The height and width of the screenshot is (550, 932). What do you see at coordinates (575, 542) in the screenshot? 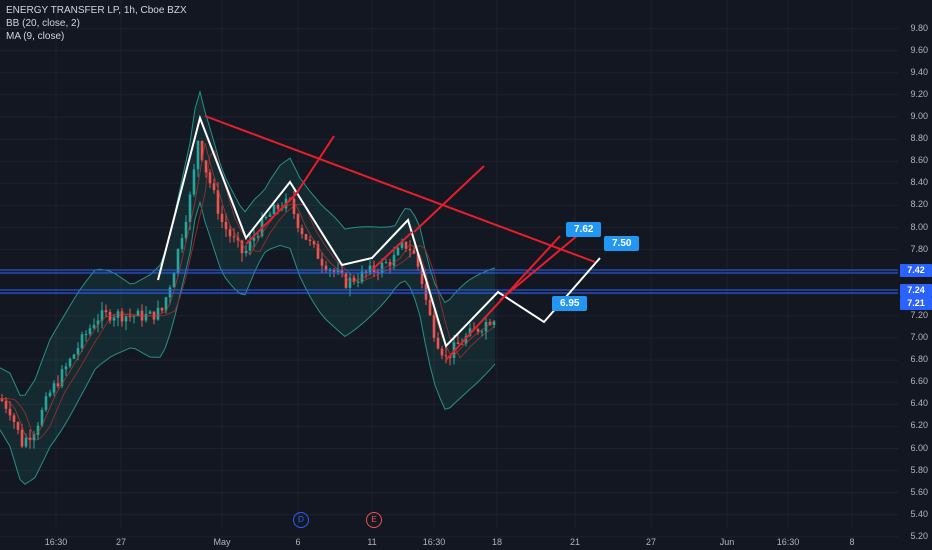
I see `time-tick-label: 21` at bounding box center [575, 542].